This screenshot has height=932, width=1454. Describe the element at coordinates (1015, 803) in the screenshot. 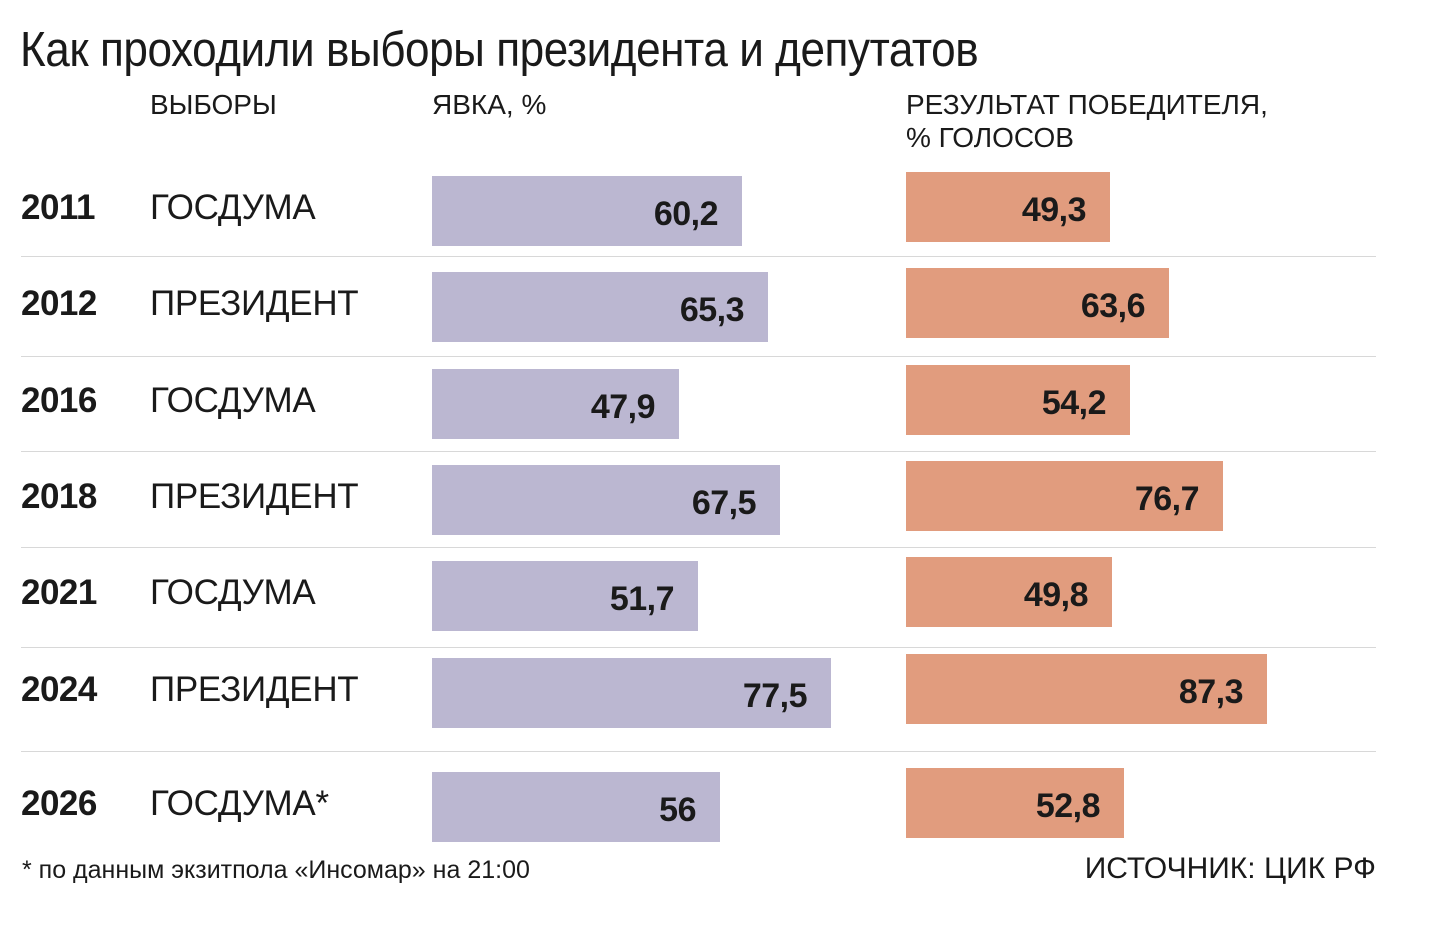

I see `result-bar: 52,8` at that location.